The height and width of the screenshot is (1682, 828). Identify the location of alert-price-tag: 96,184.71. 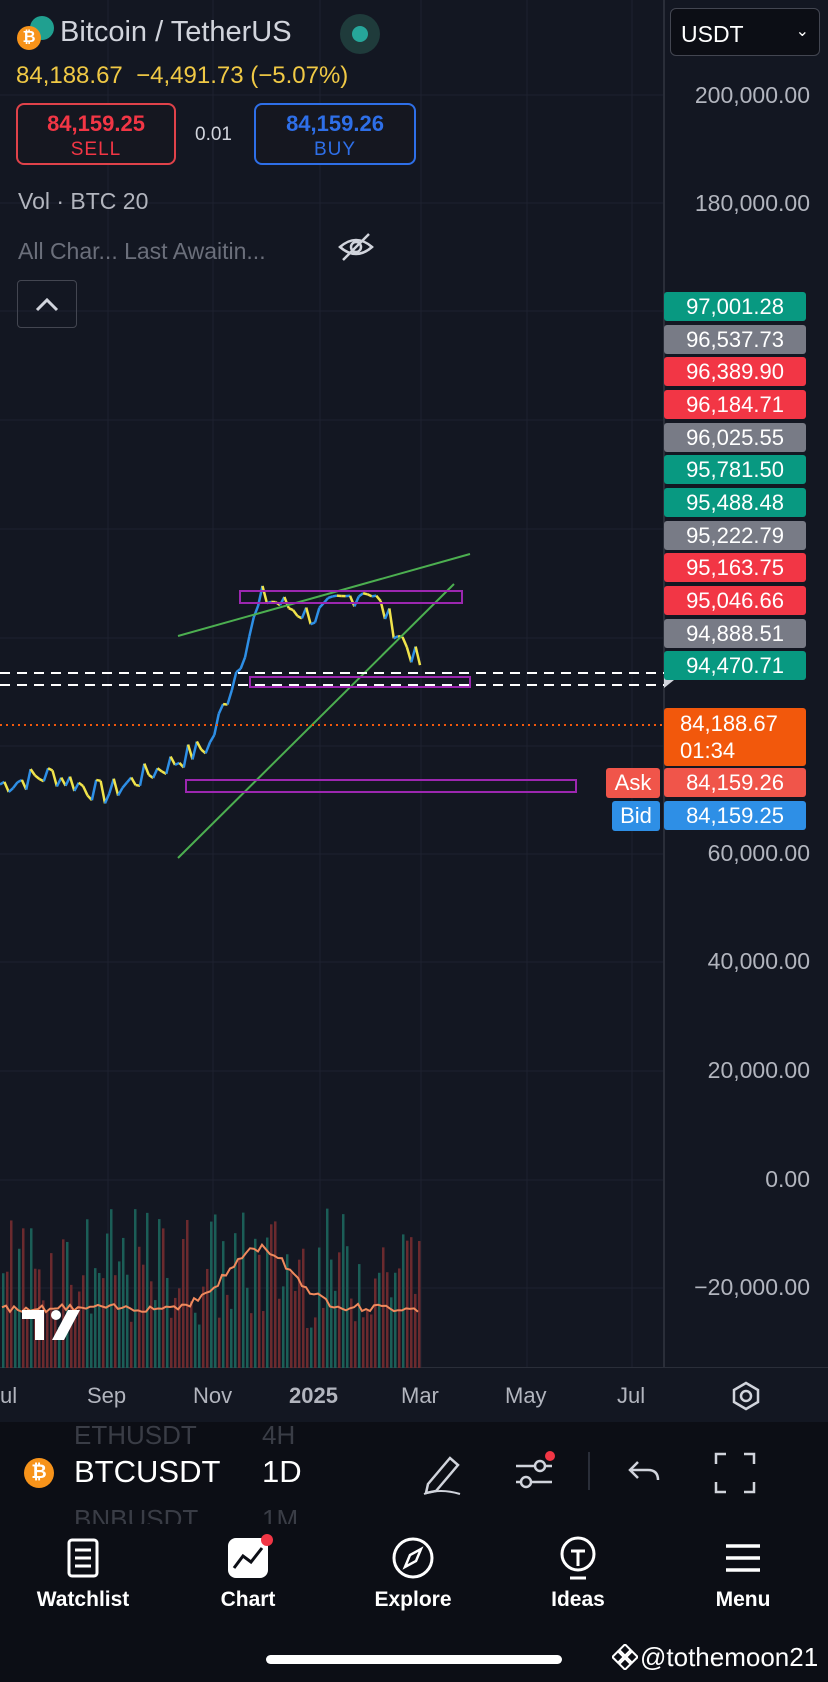
(735, 404).